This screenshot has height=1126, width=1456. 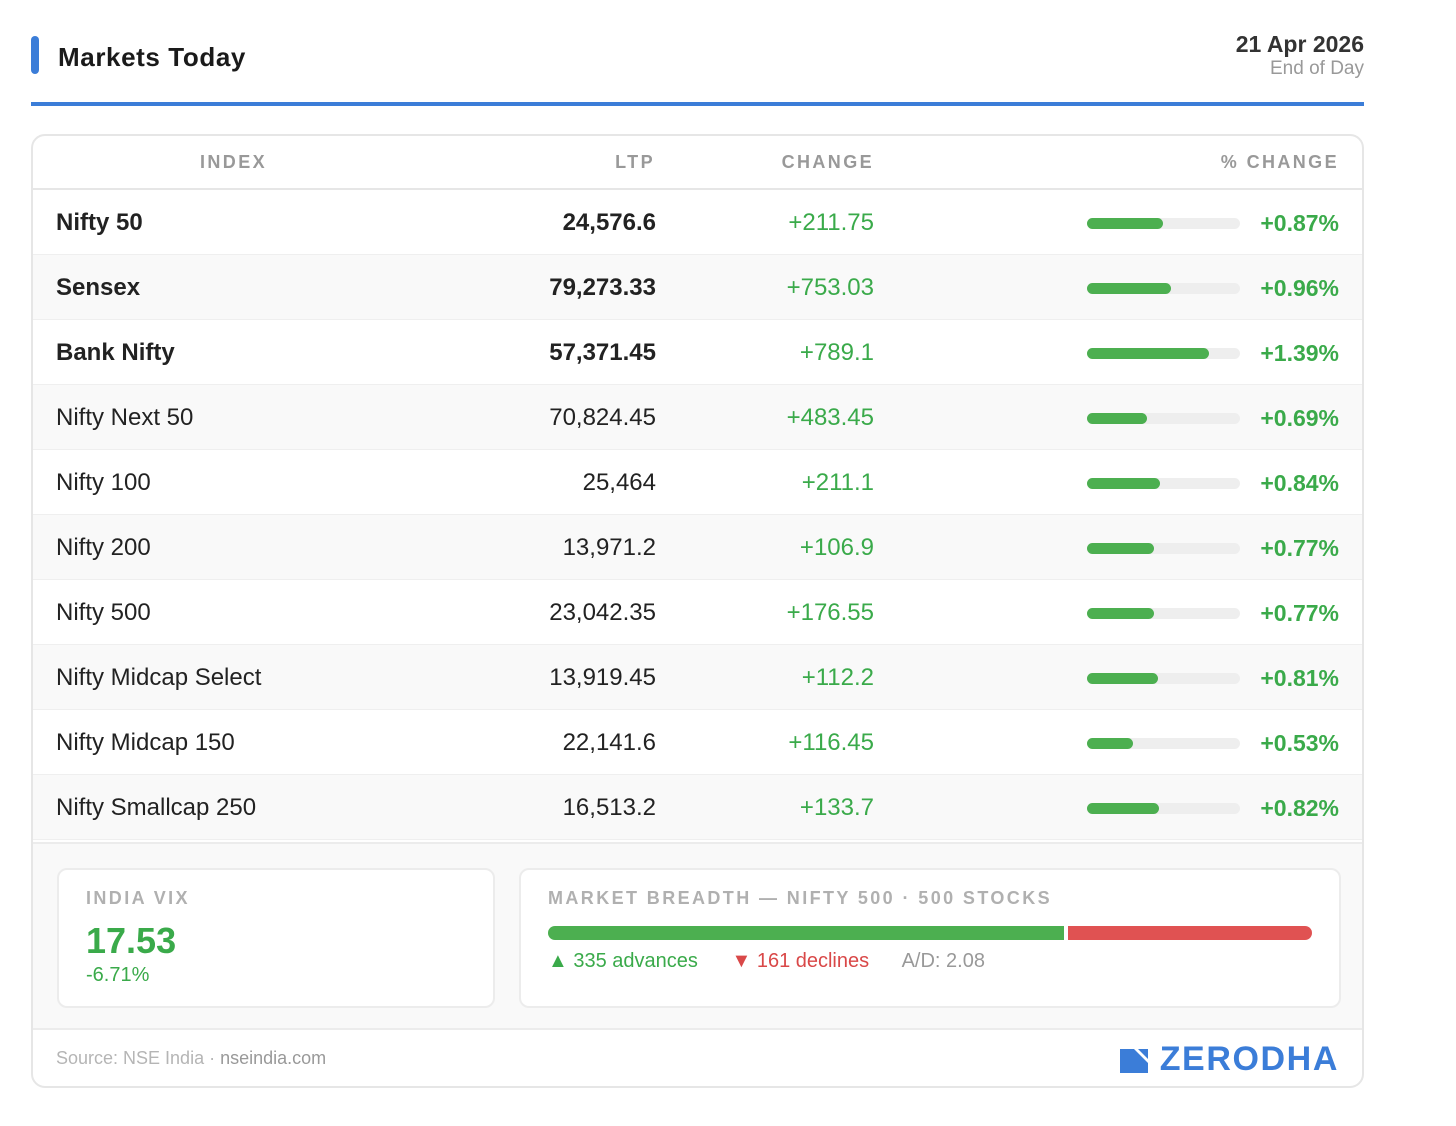 I want to click on index-change: +106.9, so click(x=836, y=547).